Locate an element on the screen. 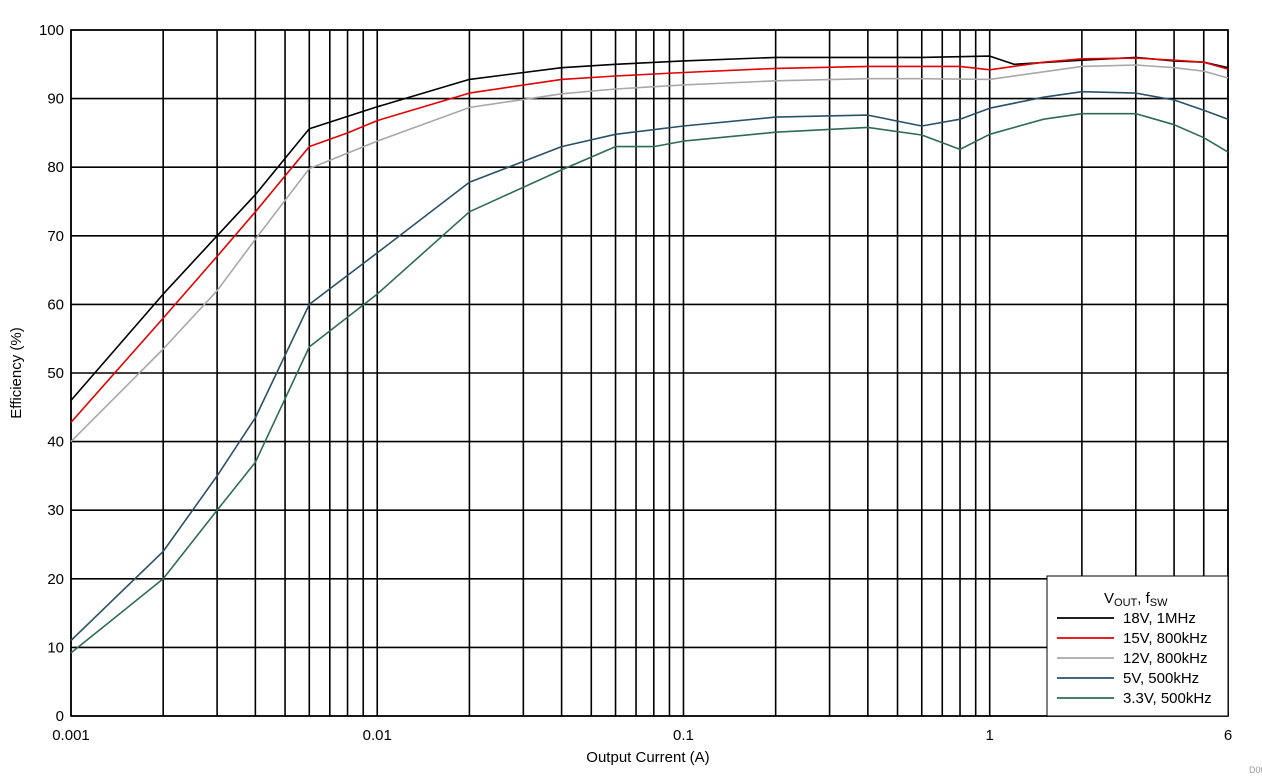 The height and width of the screenshot is (776, 1262). y-tick-label: 10 is located at coordinates (55, 647).